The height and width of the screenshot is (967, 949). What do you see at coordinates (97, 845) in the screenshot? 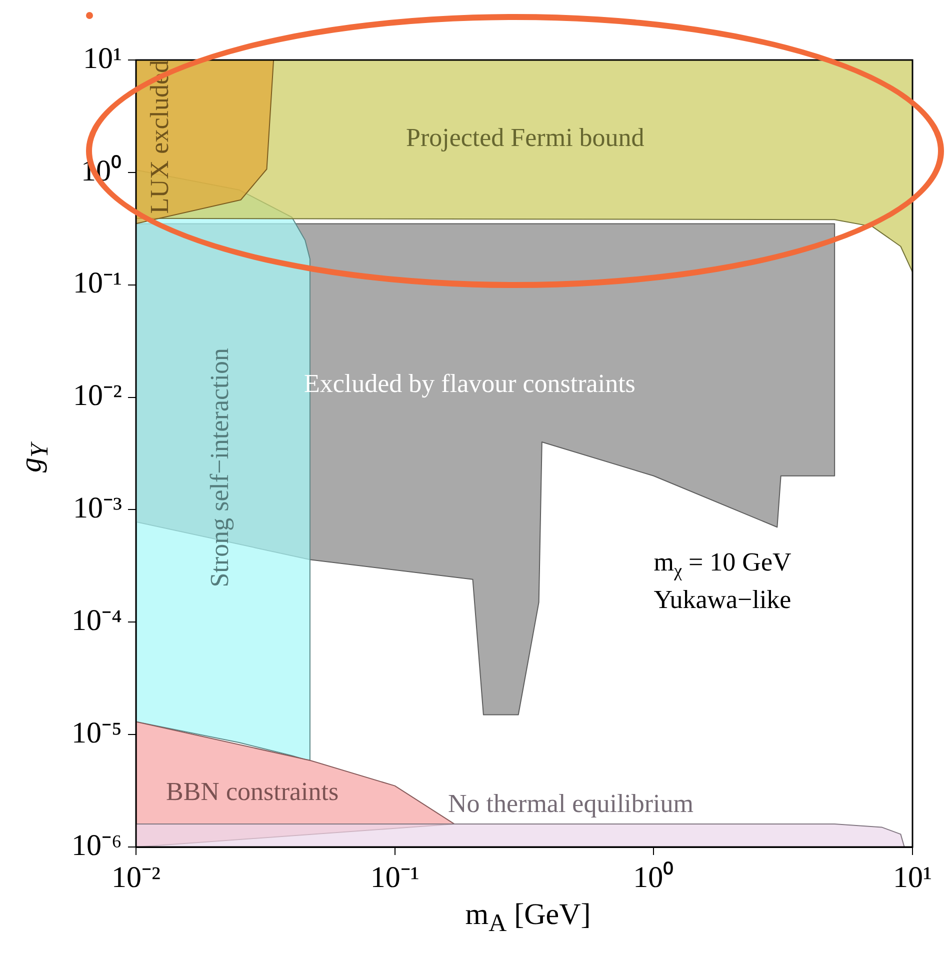
I see `y-tick-label: 10⁻⁶` at bounding box center [97, 845].